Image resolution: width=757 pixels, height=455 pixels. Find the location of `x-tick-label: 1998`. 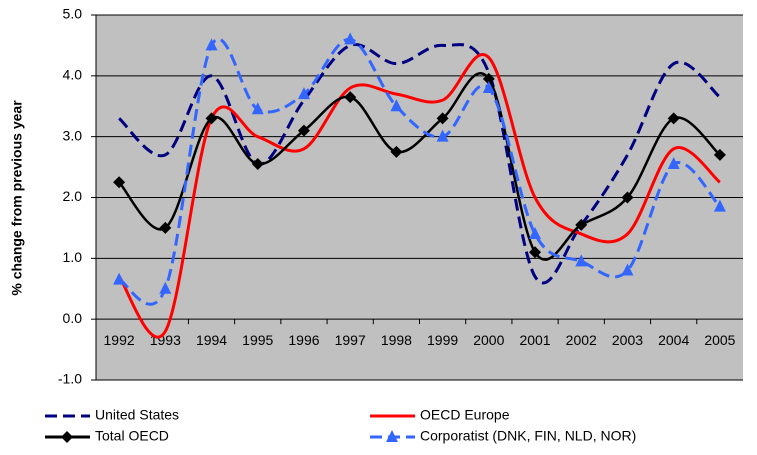

x-tick-label: 1998 is located at coordinates (396, 340).